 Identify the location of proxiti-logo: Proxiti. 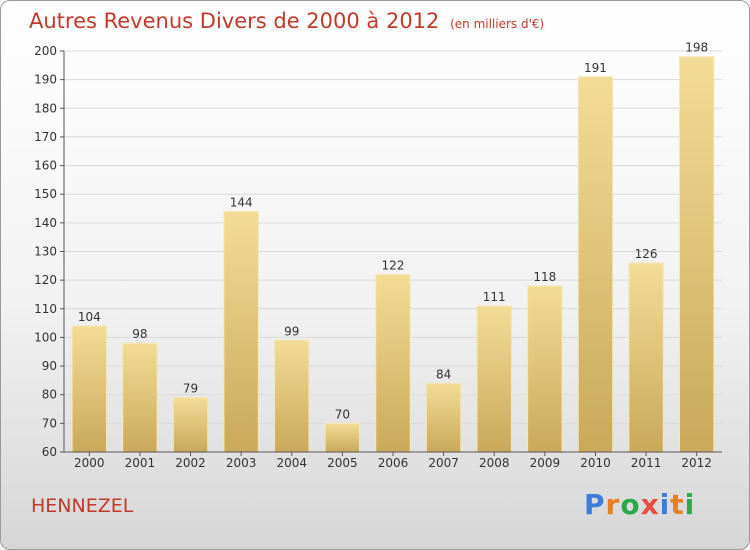
(639, 504).